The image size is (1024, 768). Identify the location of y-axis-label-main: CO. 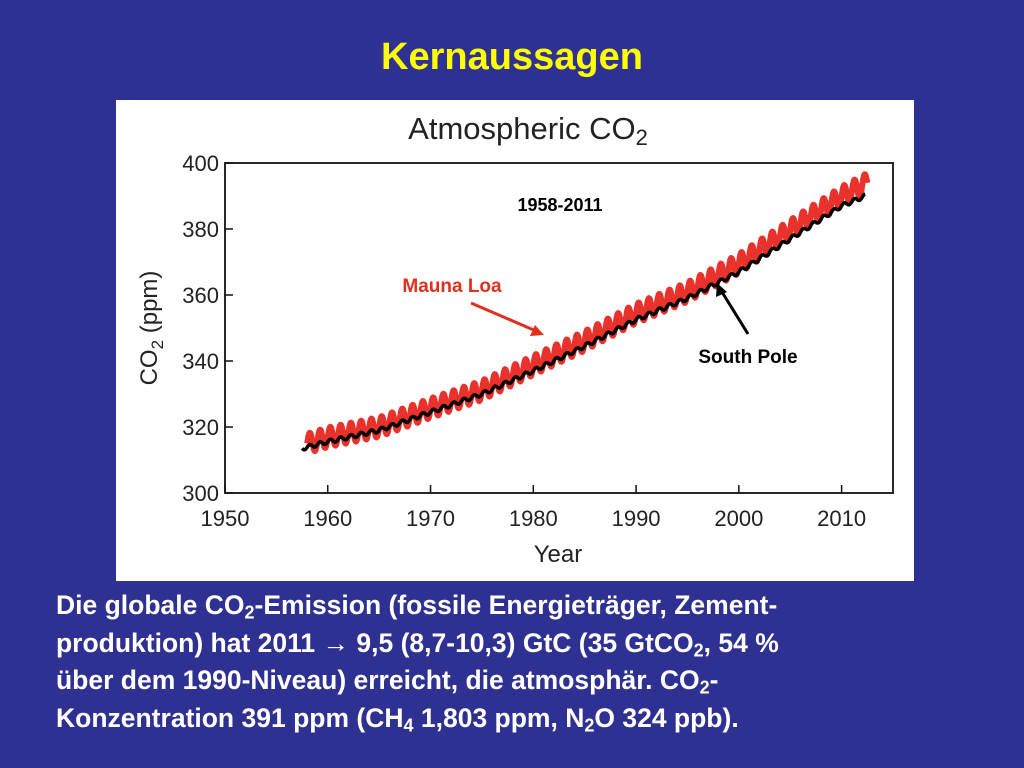
(149, 367).